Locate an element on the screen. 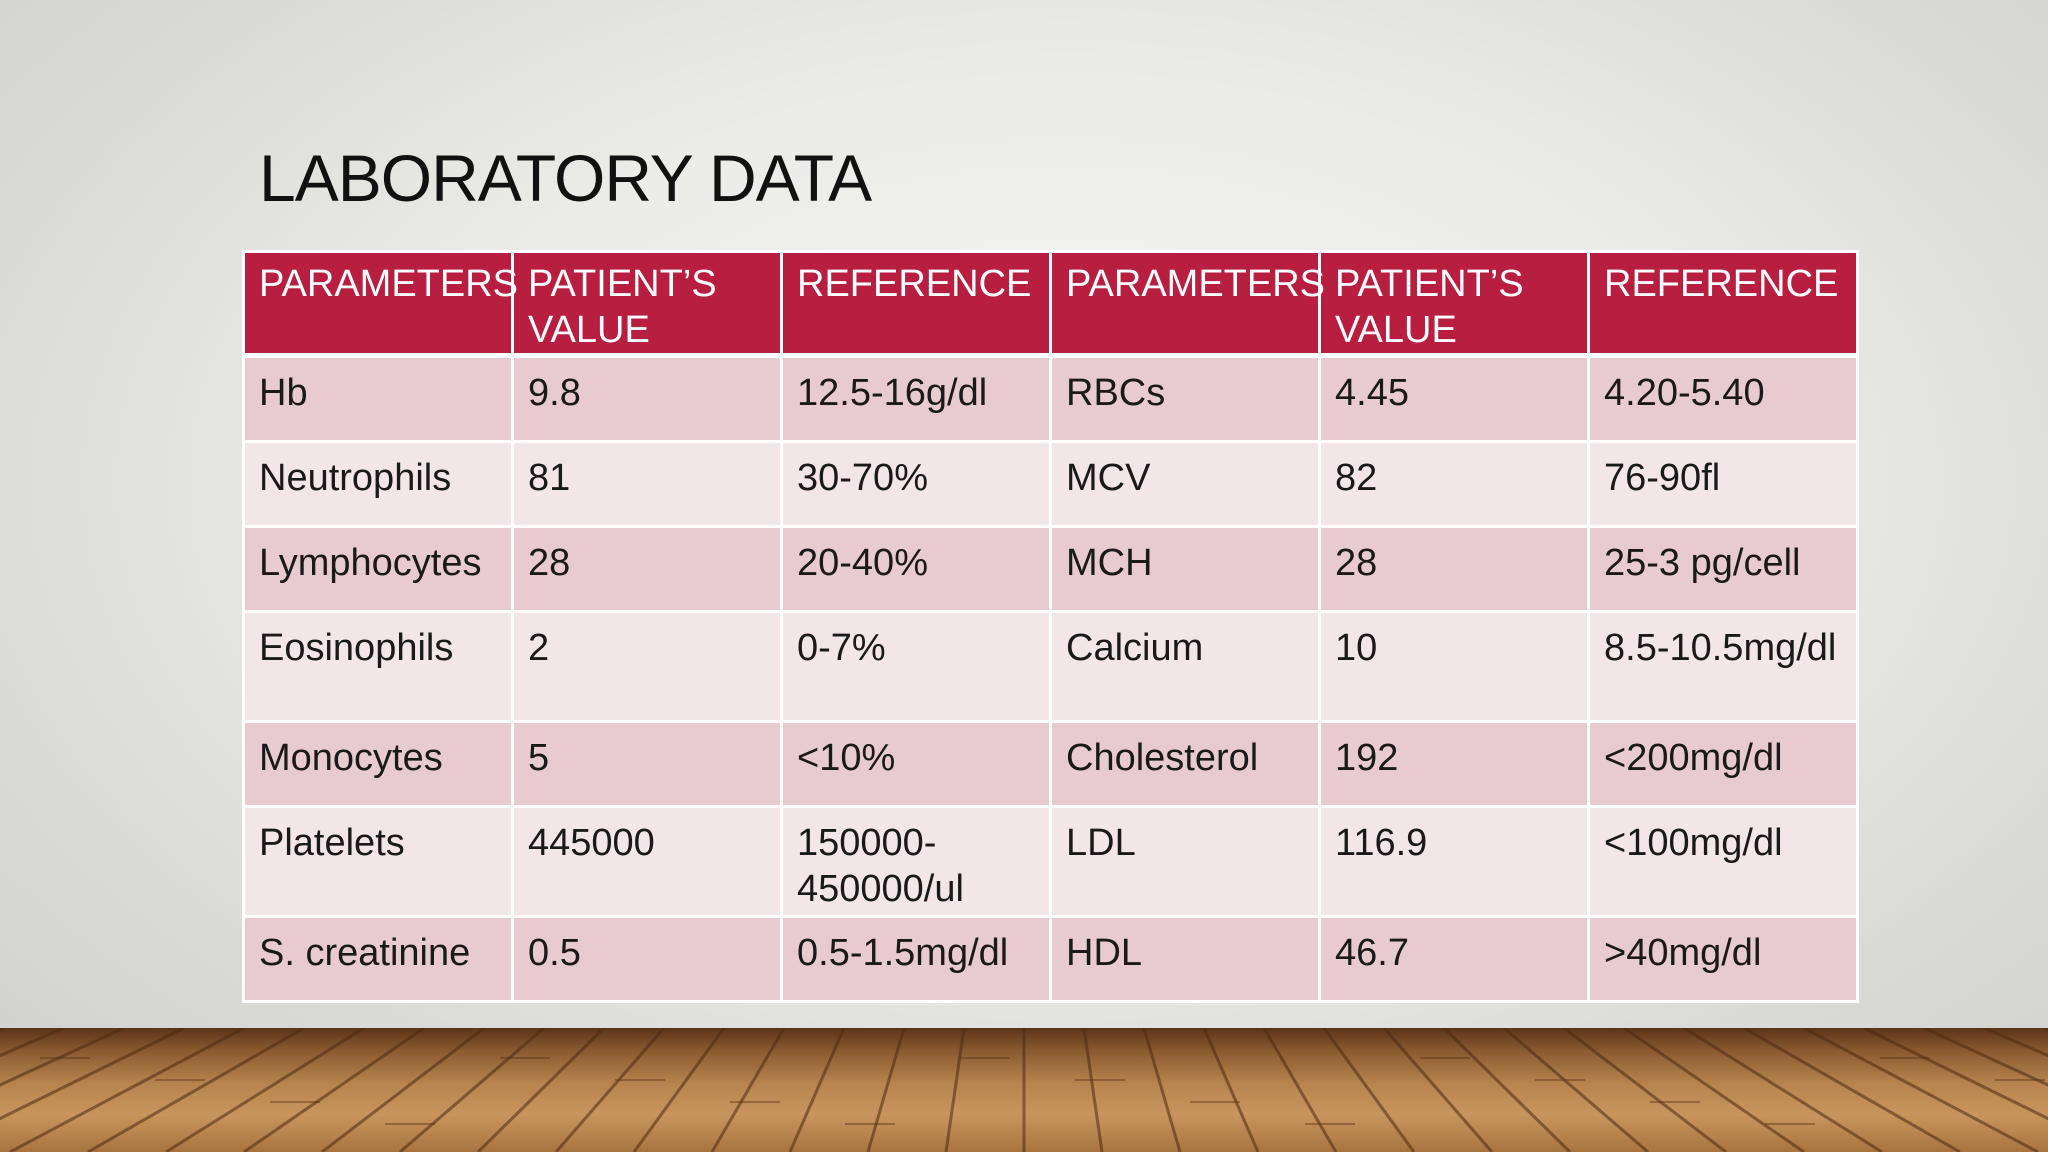  table-cell: 0.5-1.5mg/dl is located at coordinates (916, 959).